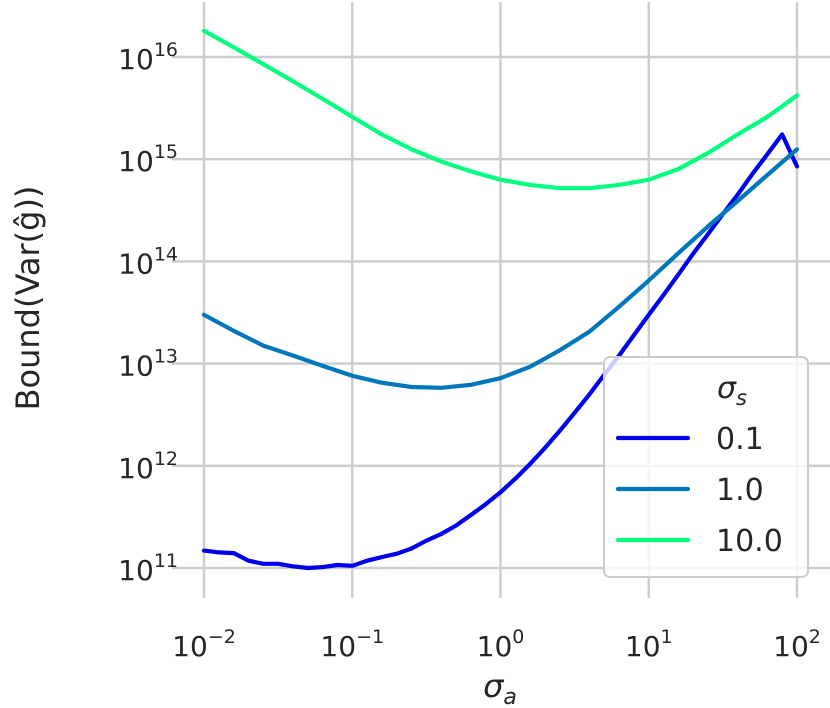  Describe the element at coordinates (148, 466) in the screenshot. I see `y-tick-label: 1012` at that location.